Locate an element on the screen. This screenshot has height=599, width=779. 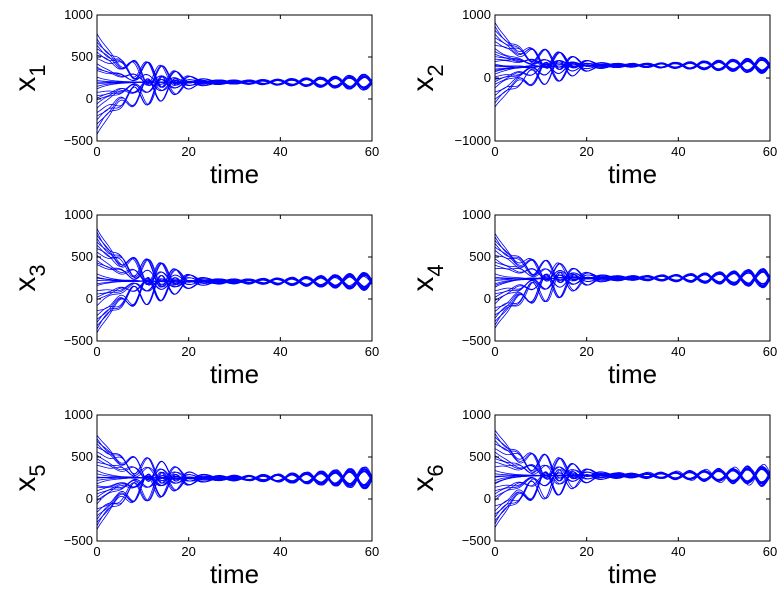
y-axis-label: x5 is located at coordinates (29, 477).